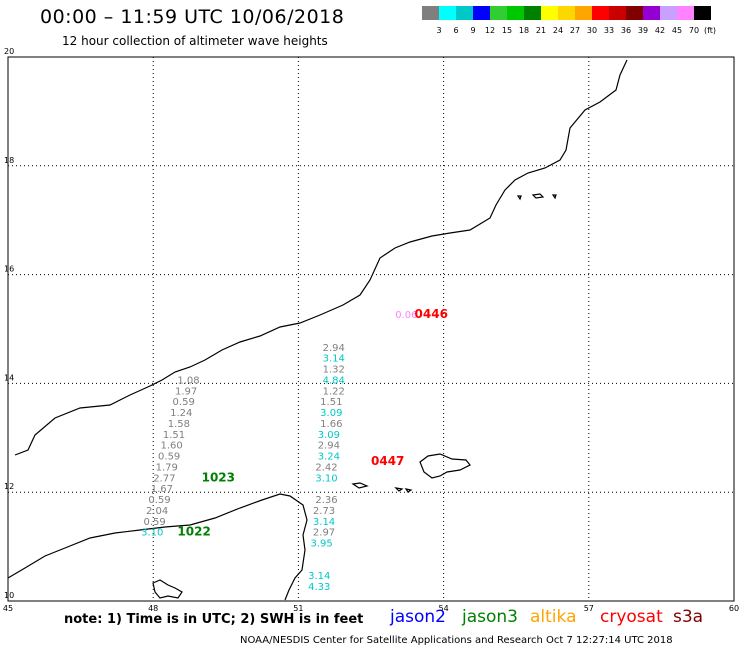  What do you see at coordinates (439, 30) in the screenshot?
I see `scale-tick-label: 3` at bounding box center [439, 30].